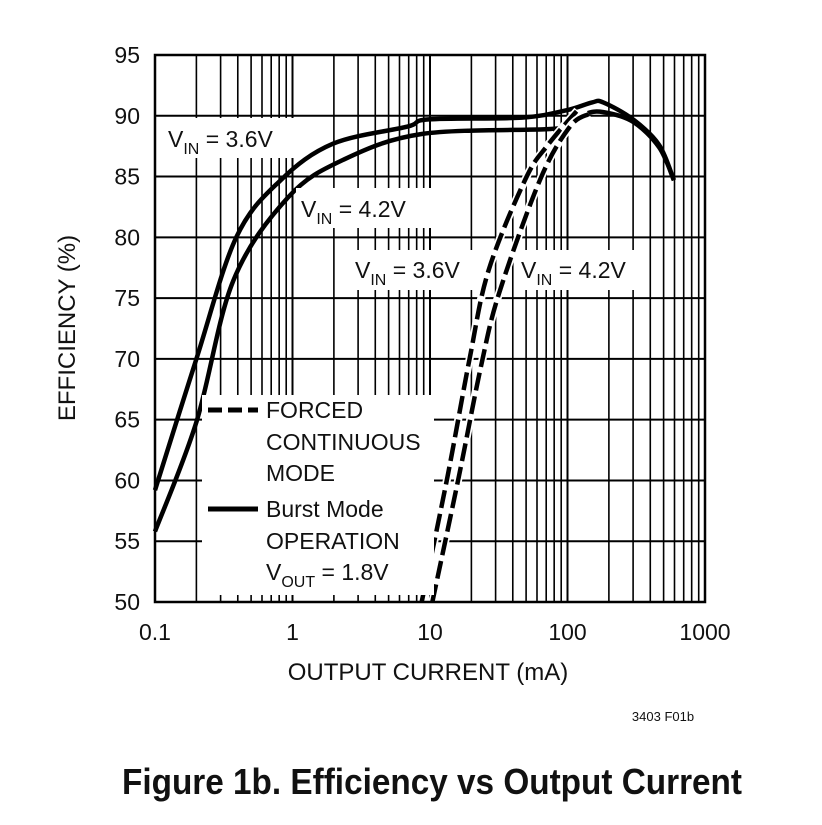 The image size is (822, 825). Describe the element at coordinates (155, 632) in the screenshot. I see `x-tick-label: 0.1` at that location.